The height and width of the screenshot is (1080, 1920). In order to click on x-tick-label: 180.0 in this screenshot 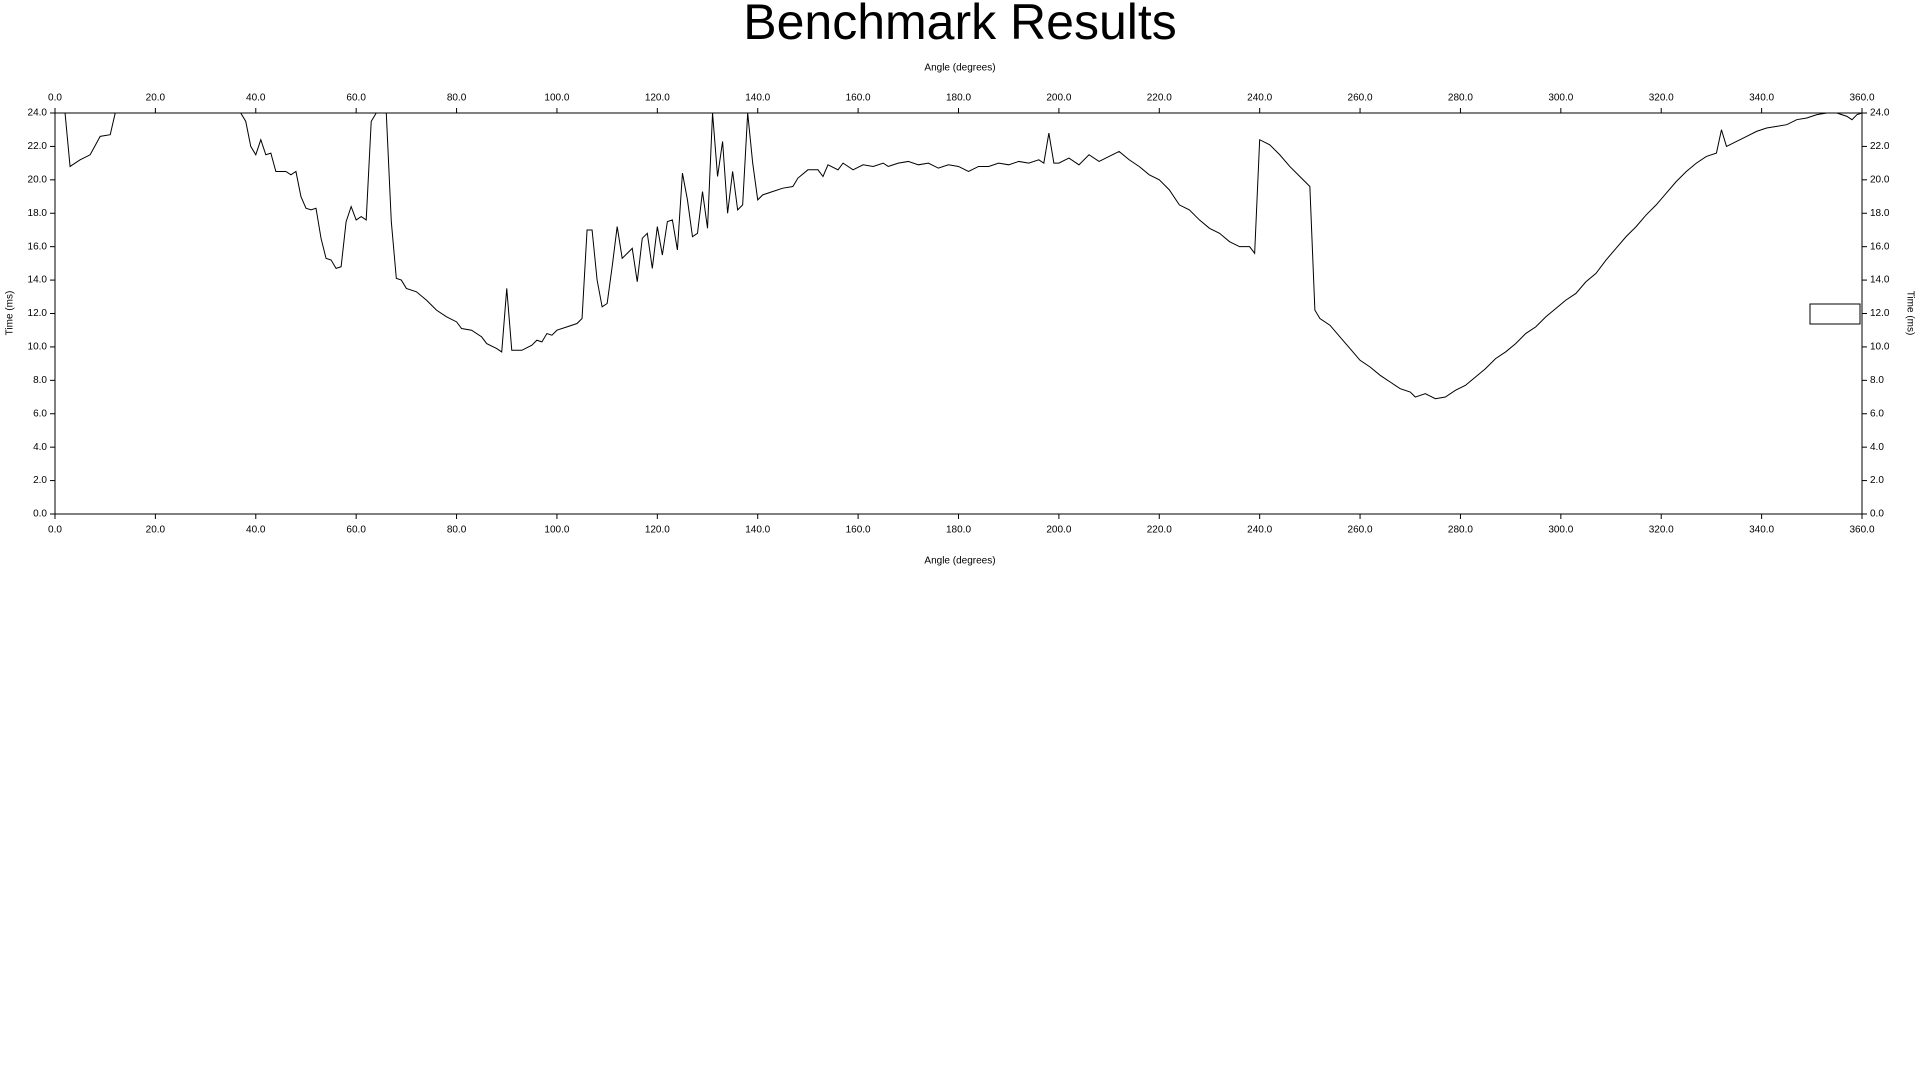, I will do `click(958, 530)`.